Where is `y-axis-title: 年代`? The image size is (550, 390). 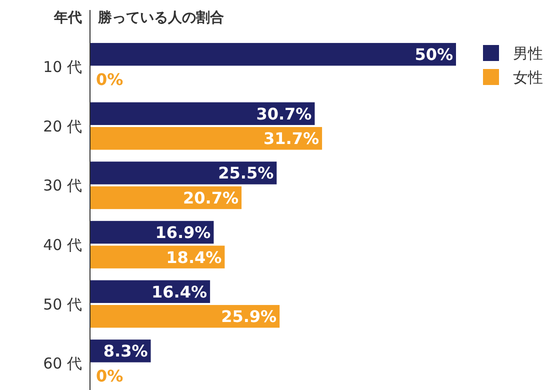
y-axis-title: 年代 is located at coordinates (67, 18).